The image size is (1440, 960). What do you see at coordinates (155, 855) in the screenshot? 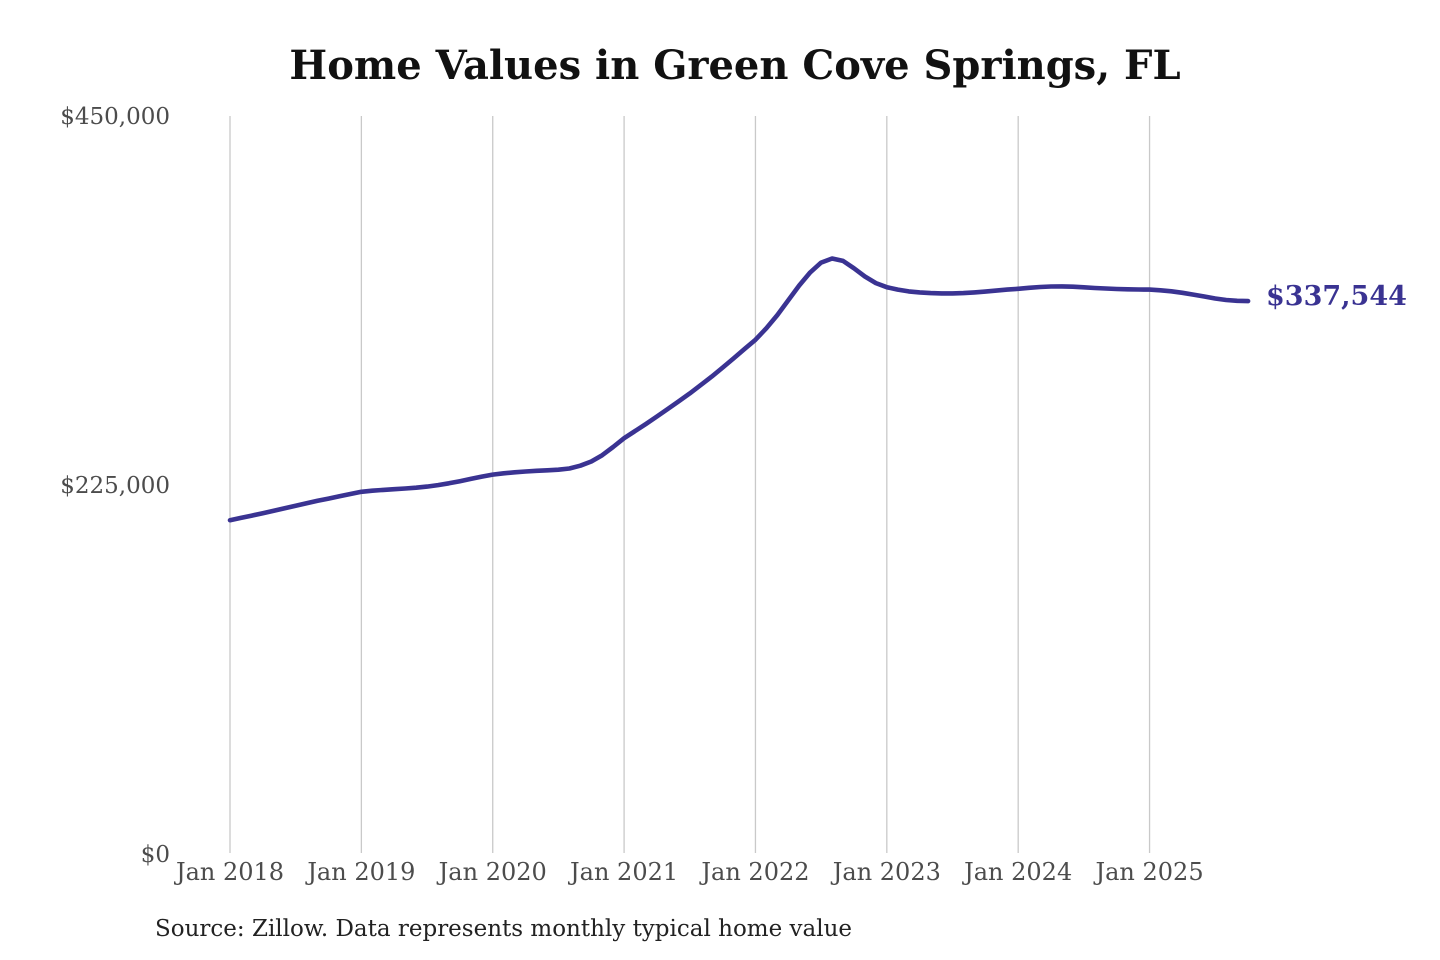
I see `y-axis-tick-label: $0` at bounding box center [155, 855].